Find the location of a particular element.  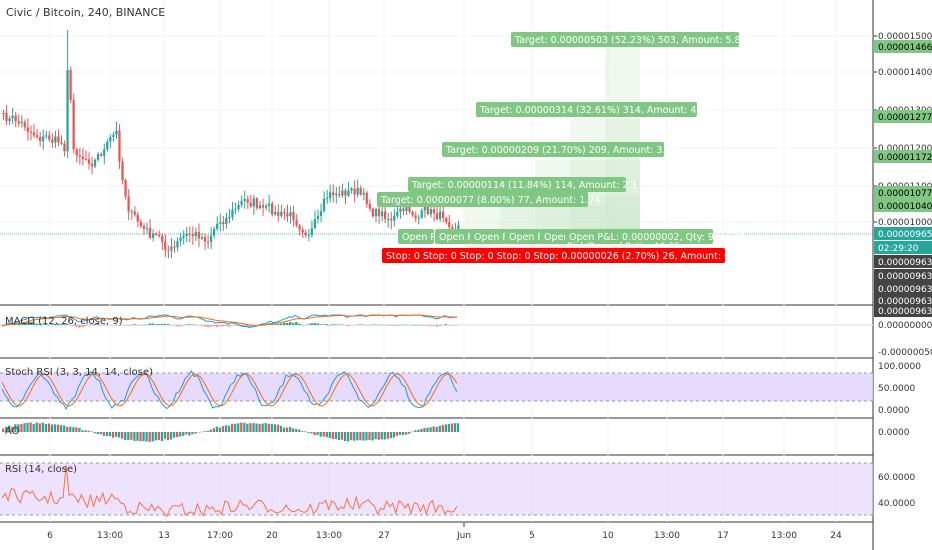

price-tick-label: 0.00001400 is located at coordinates (905, 73).